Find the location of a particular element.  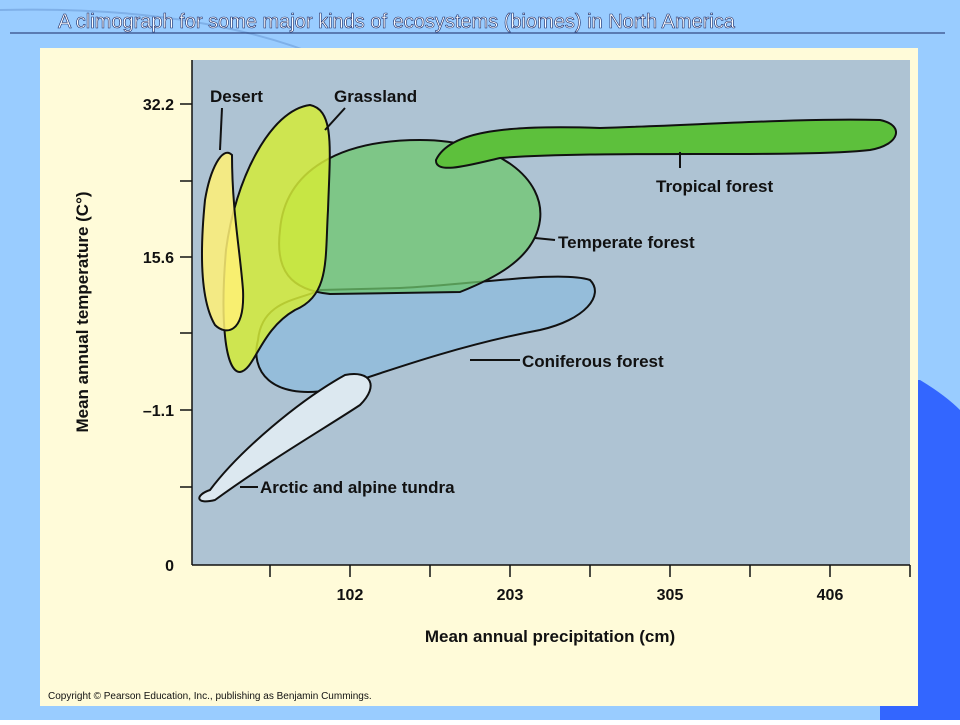

y-axis-label: Mean annual temperature (C°) is located at coordinates (82, 311).